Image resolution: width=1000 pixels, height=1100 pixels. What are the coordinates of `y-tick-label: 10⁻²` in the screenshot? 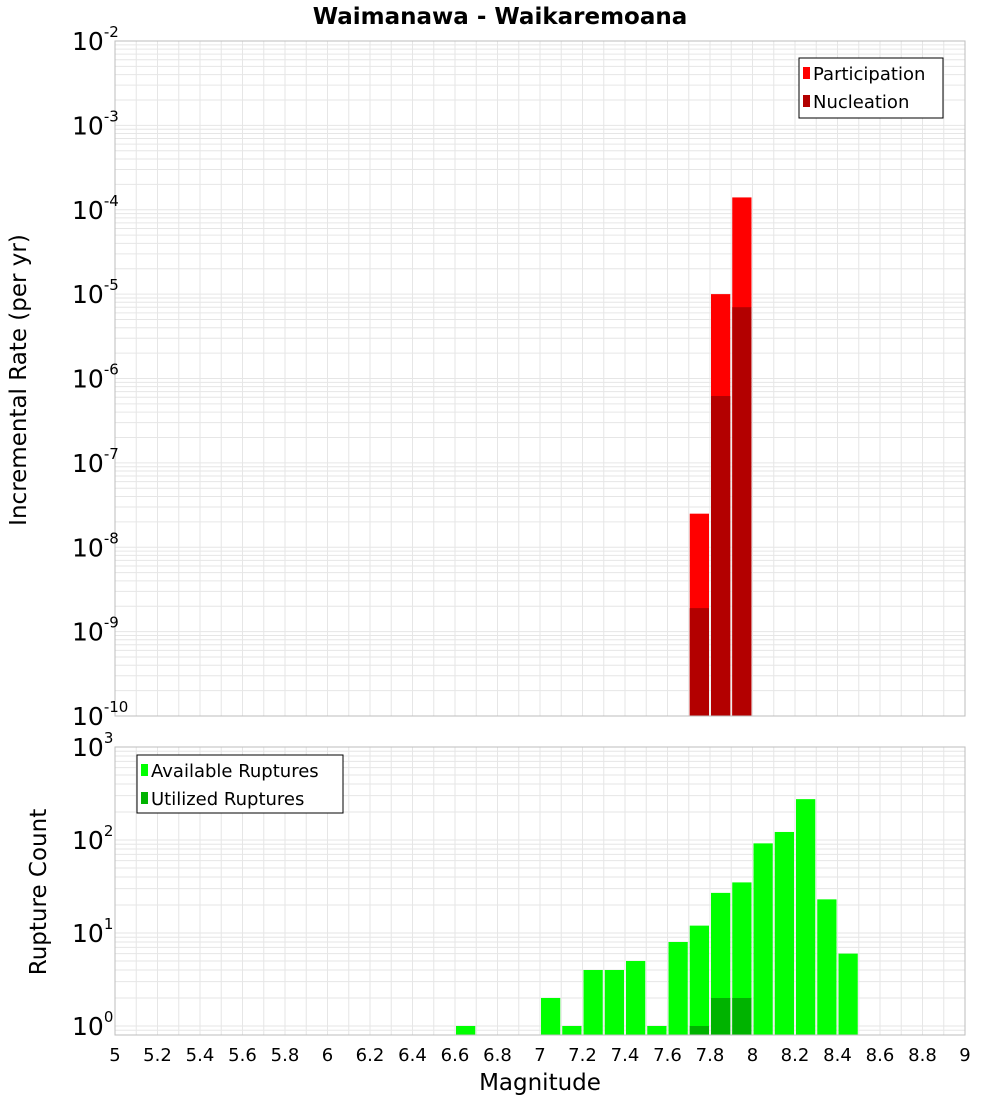 It's located at (95, 39).